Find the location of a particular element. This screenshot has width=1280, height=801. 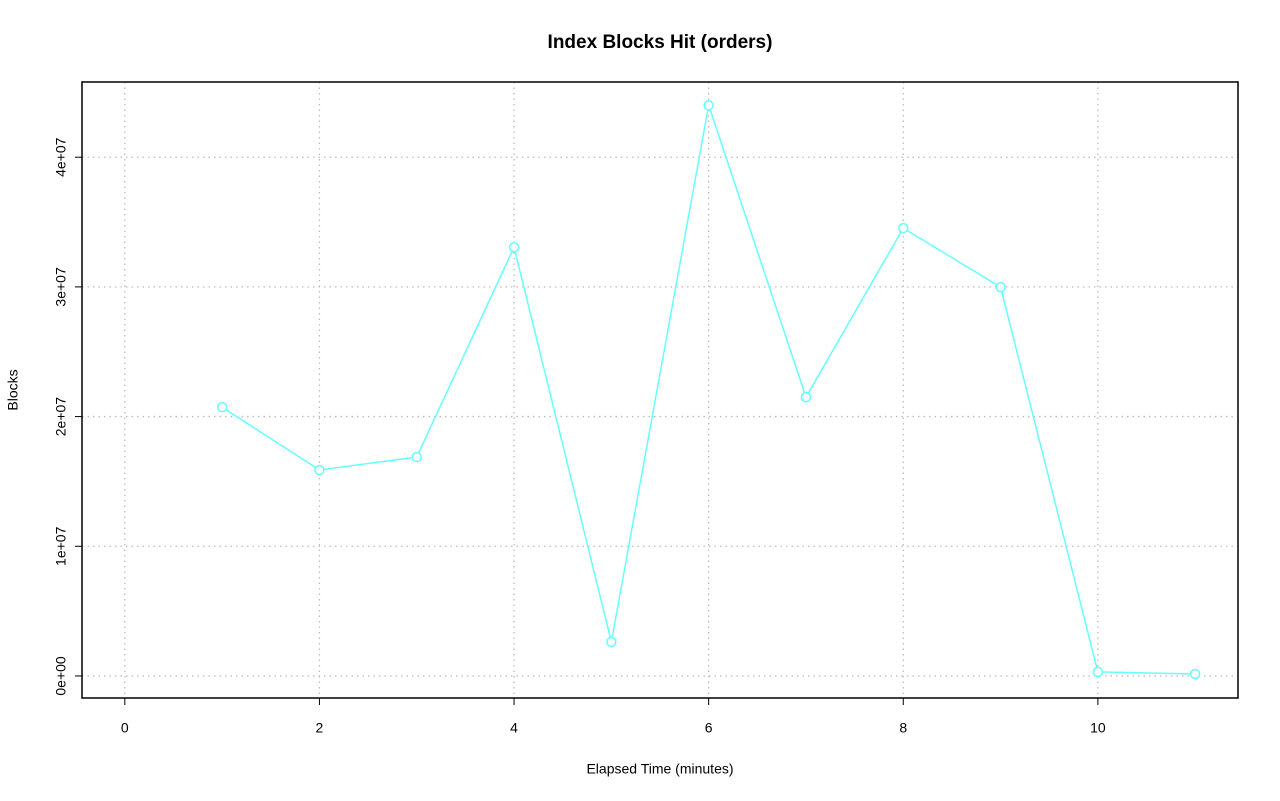

x-axis-label: Elapsed Time (minutes) is located at coordinates (659, 769).